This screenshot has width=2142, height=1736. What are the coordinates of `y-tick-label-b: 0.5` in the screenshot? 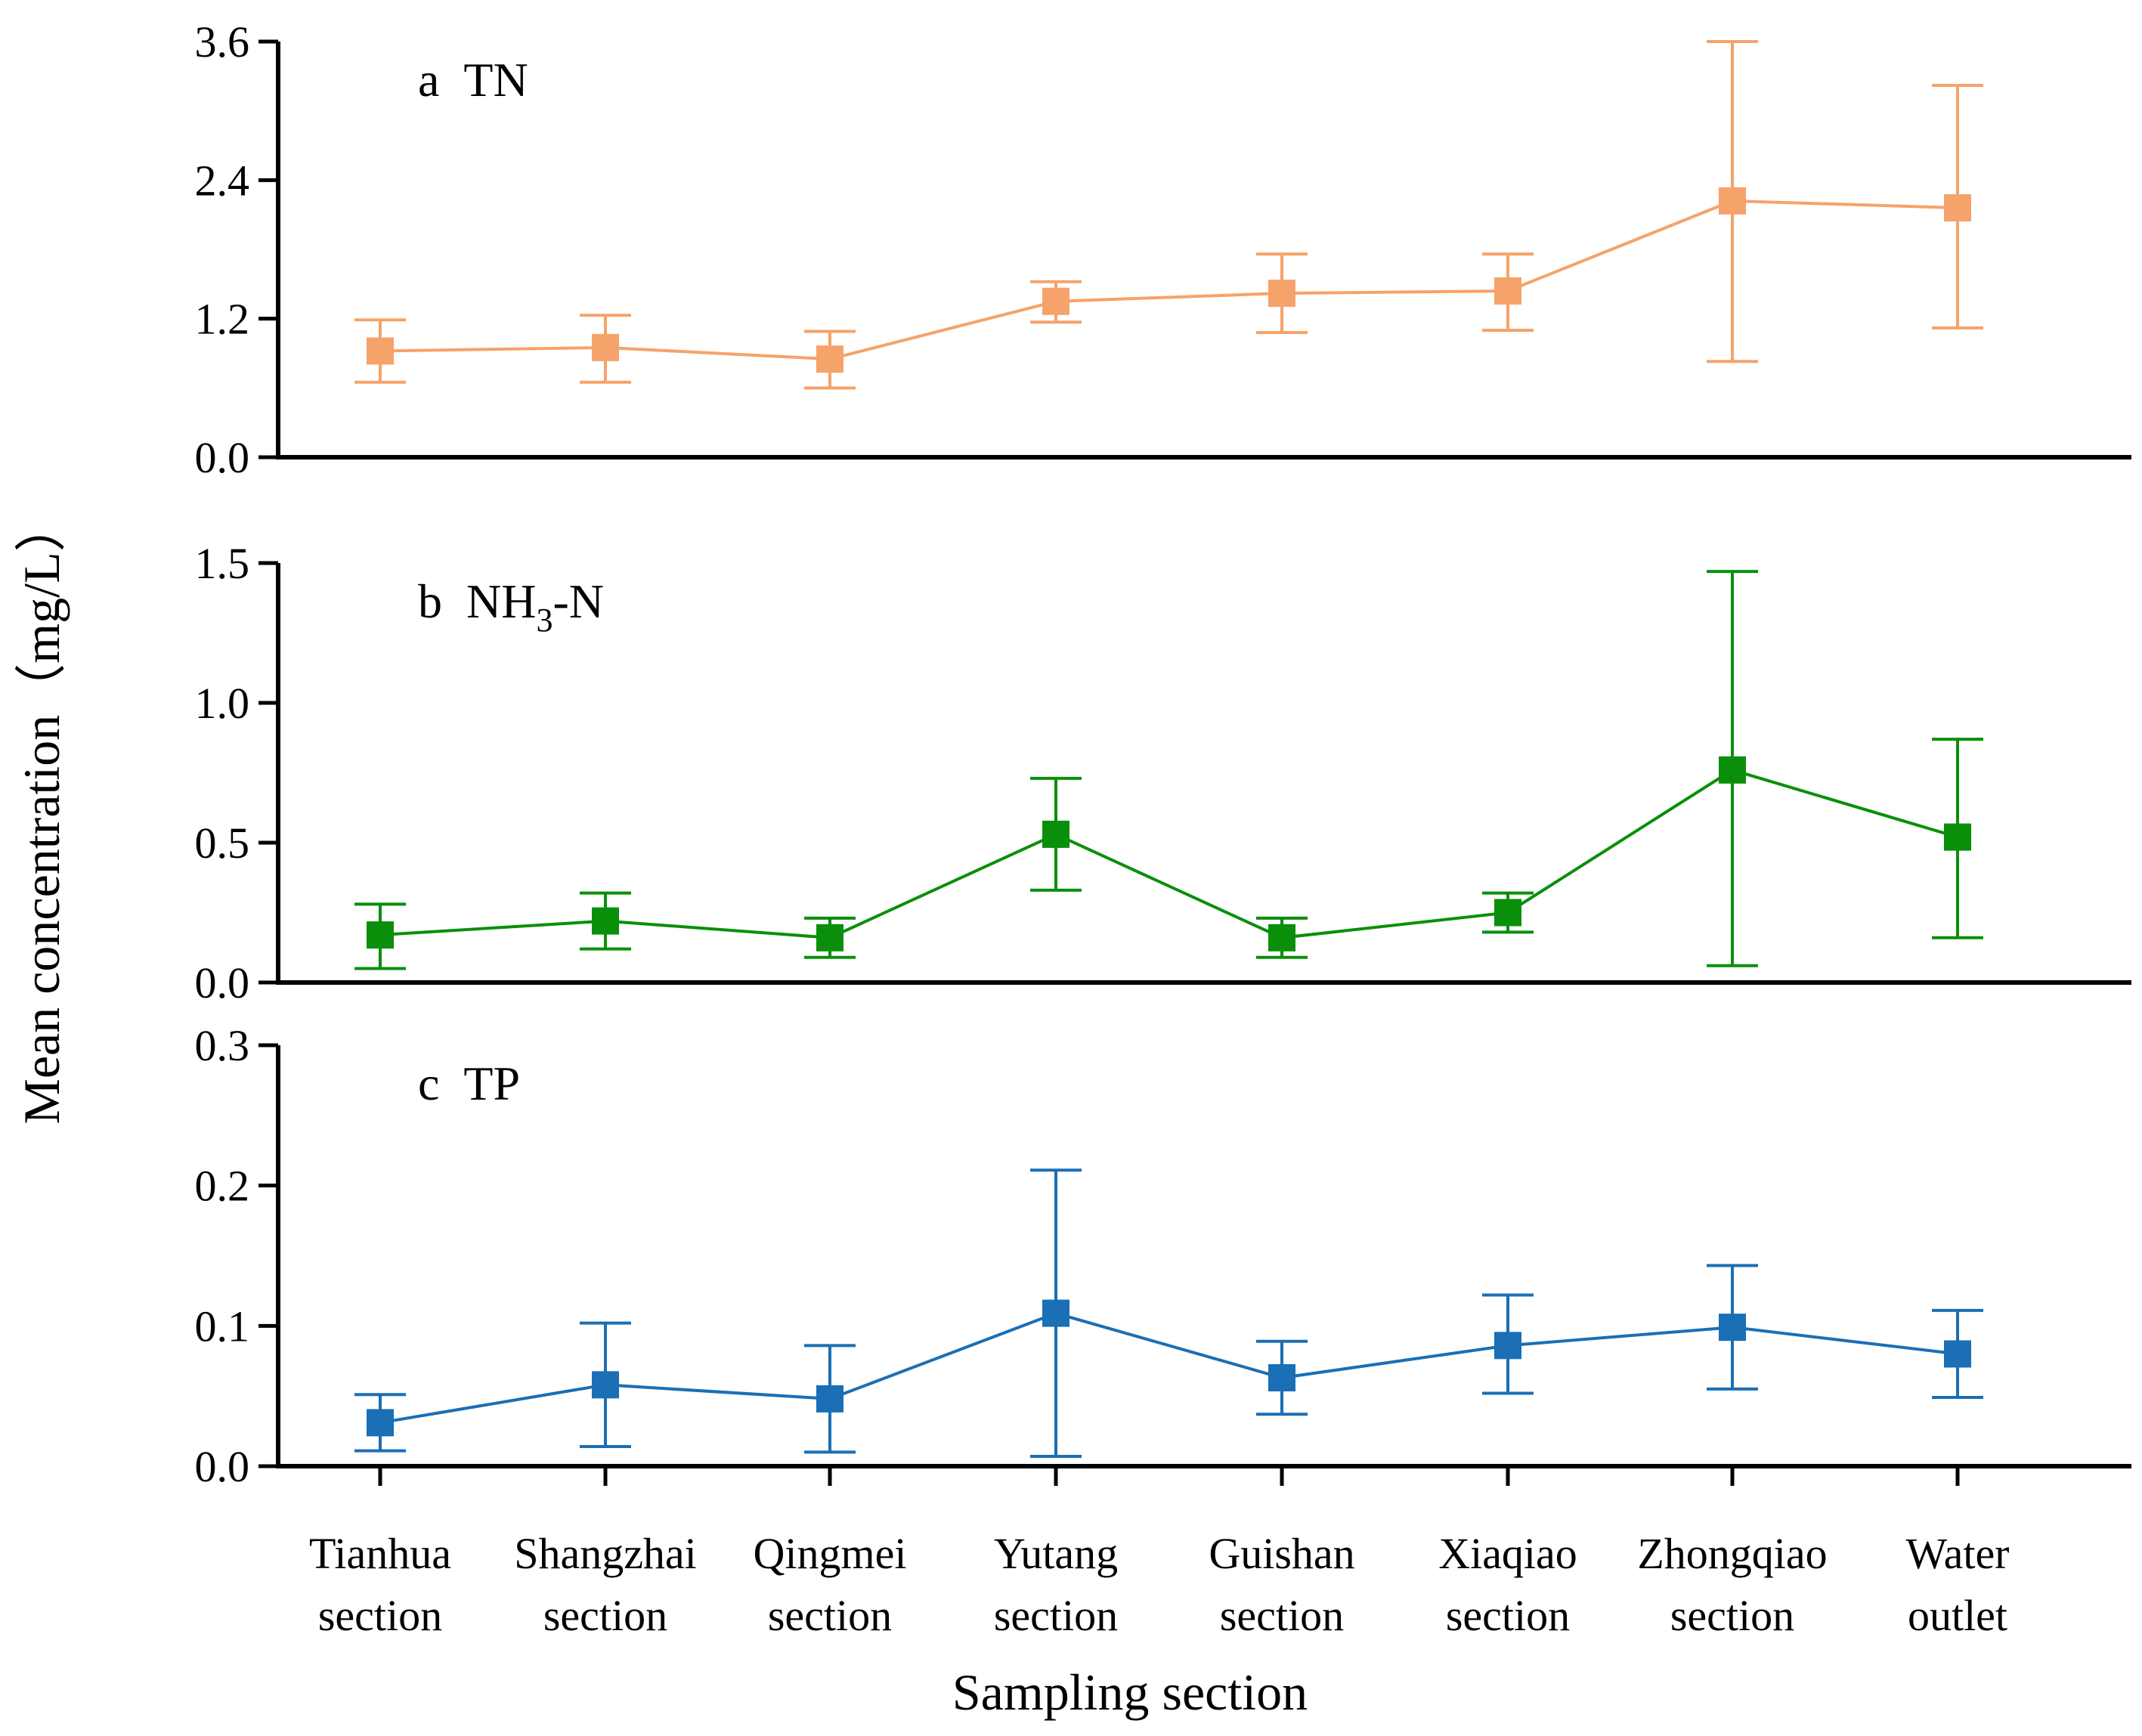 It's located at (222, 843).